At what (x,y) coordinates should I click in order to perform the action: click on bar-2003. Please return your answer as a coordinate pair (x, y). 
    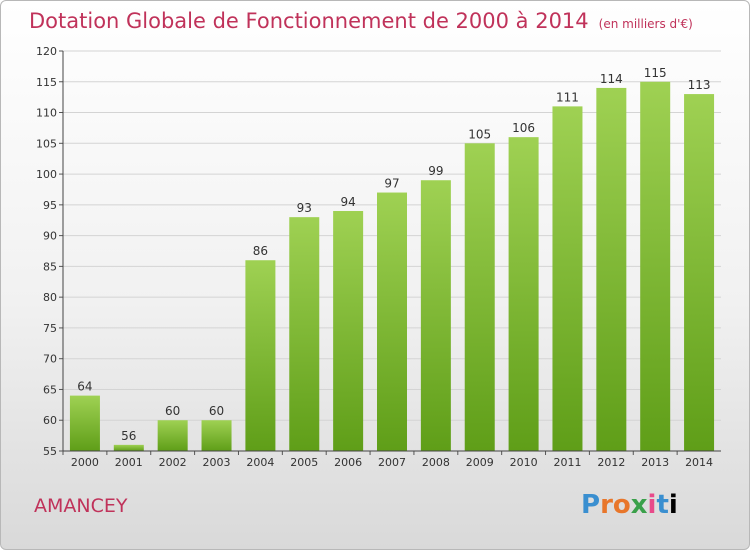
    Looking at the image, I should click on (216, 435).